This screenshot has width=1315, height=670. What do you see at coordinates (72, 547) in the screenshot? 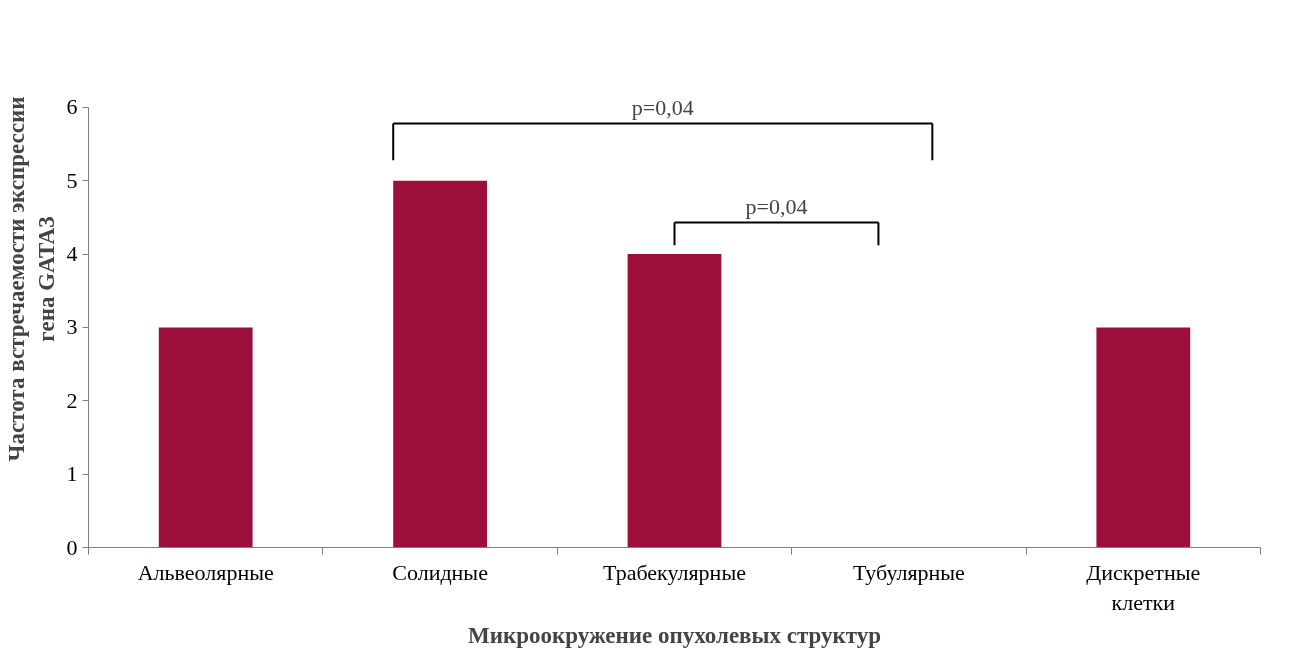
I see `y-tick-label: 0` at bounding box center [72, 547].